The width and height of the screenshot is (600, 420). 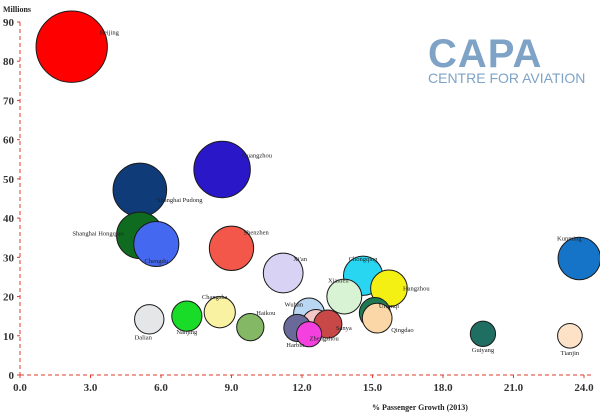 What do you see at coordinates (295, 345) in the screenshot?
I see `bubble-label-harbin: Harbin` at bounding box center [295, 345].